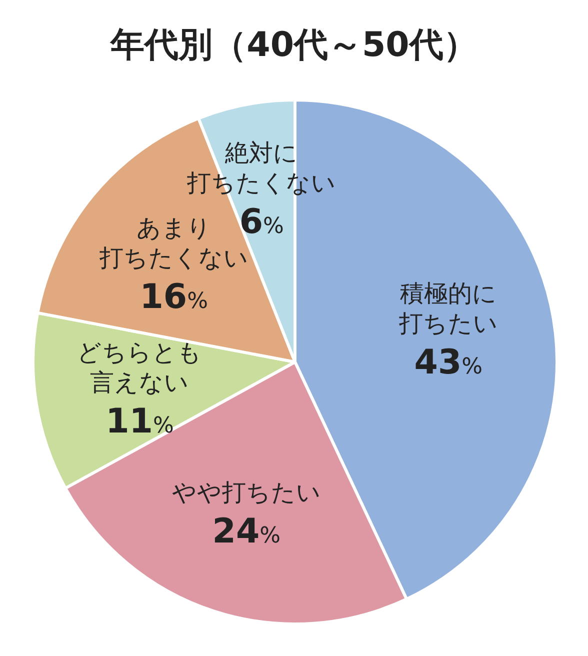  I want to click on data-label: 16%, so click(174, 296).